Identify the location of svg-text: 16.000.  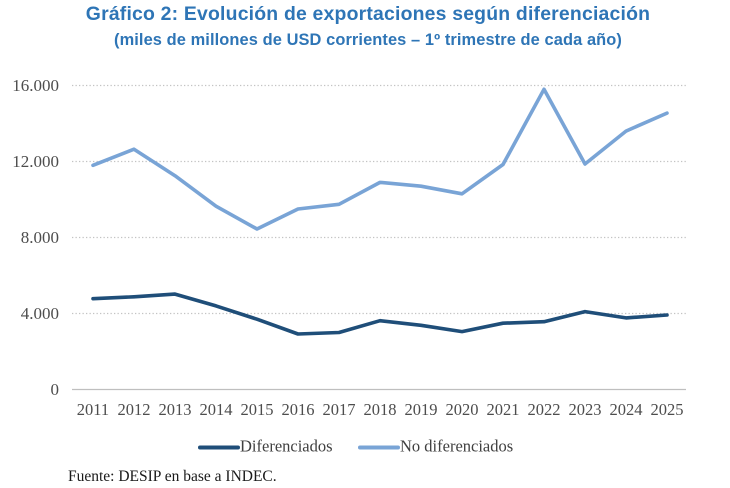
(35, 85).